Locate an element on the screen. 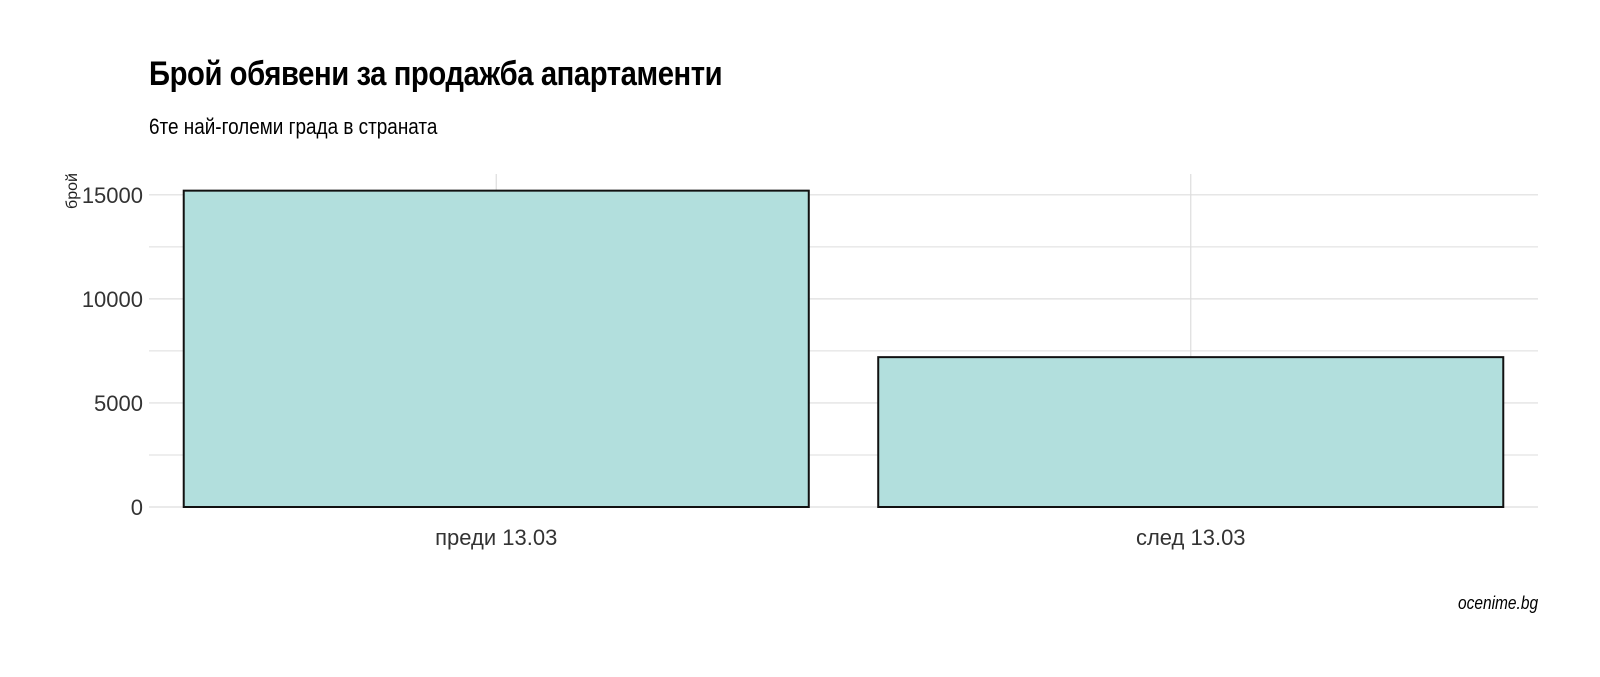  bar is located at coordinates (1191, 432).